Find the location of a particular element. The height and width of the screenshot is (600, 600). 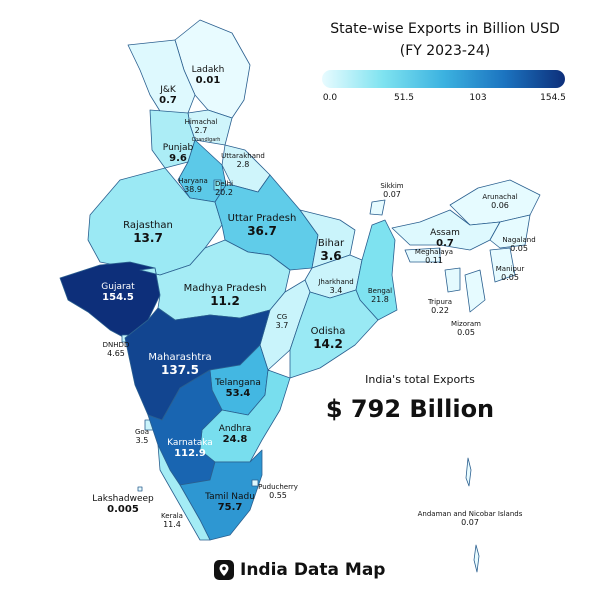

state-name: Delhi is located at coordinates (224, 184).